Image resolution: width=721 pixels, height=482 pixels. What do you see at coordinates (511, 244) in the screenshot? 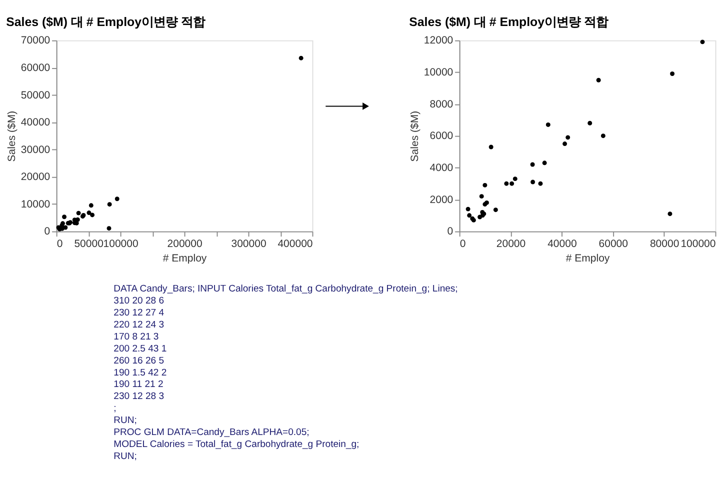
I see `x-tick-label: 20000` at bounding box center [511, 244].